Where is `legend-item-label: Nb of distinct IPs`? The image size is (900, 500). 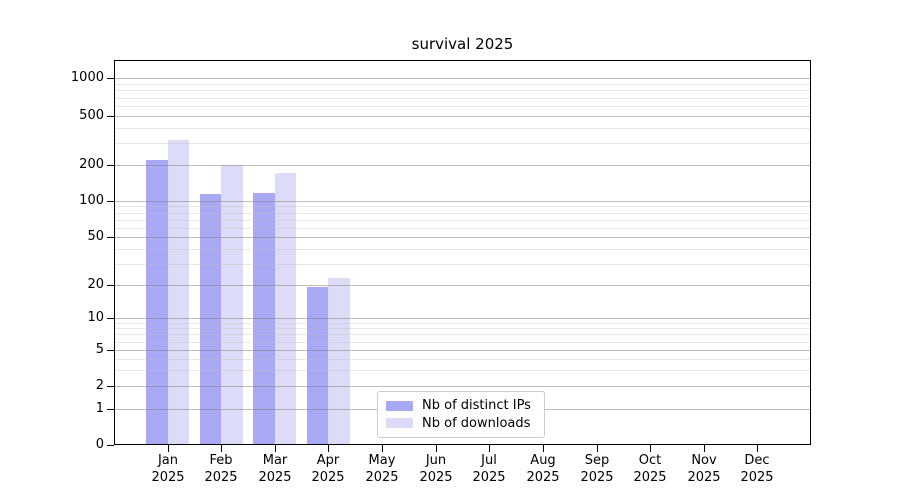
legend-item-label: Nb of distinct IPs is located at coordinates (476, 406).